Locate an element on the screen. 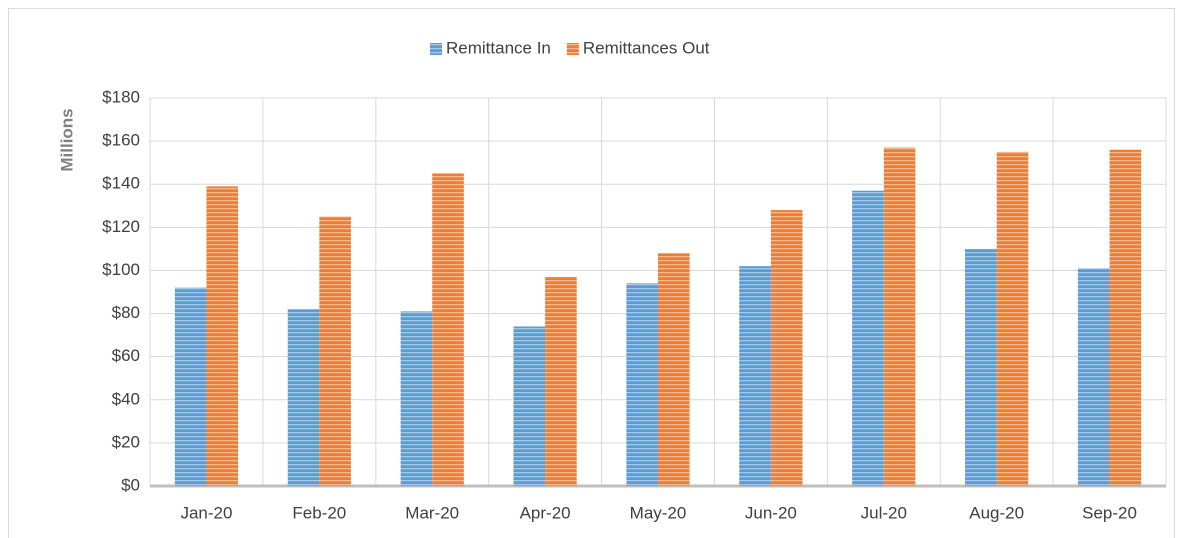 The image size is (1182, 538). x-tick-label: Jul-20 is located at coordinates (884, 512).